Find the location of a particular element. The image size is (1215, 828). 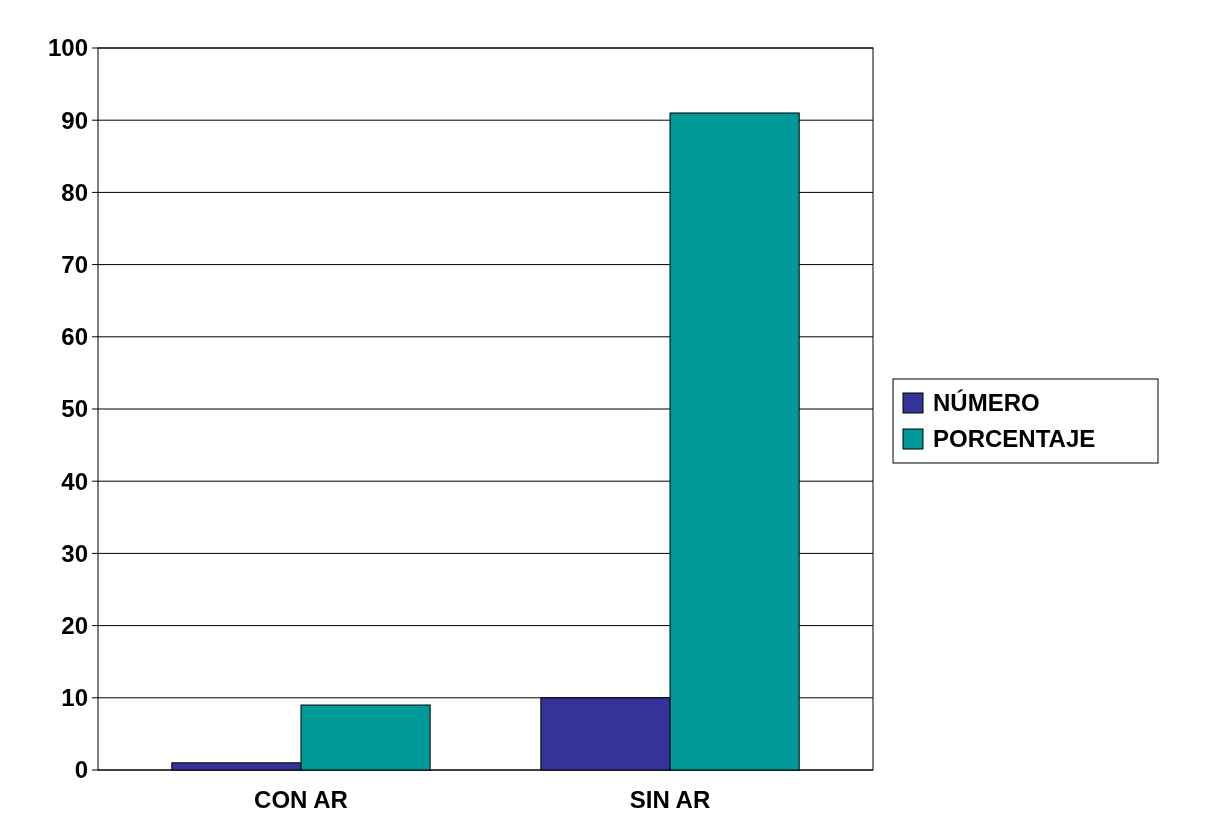

y-tick-label: 0 is located at coordinates (81, 770).